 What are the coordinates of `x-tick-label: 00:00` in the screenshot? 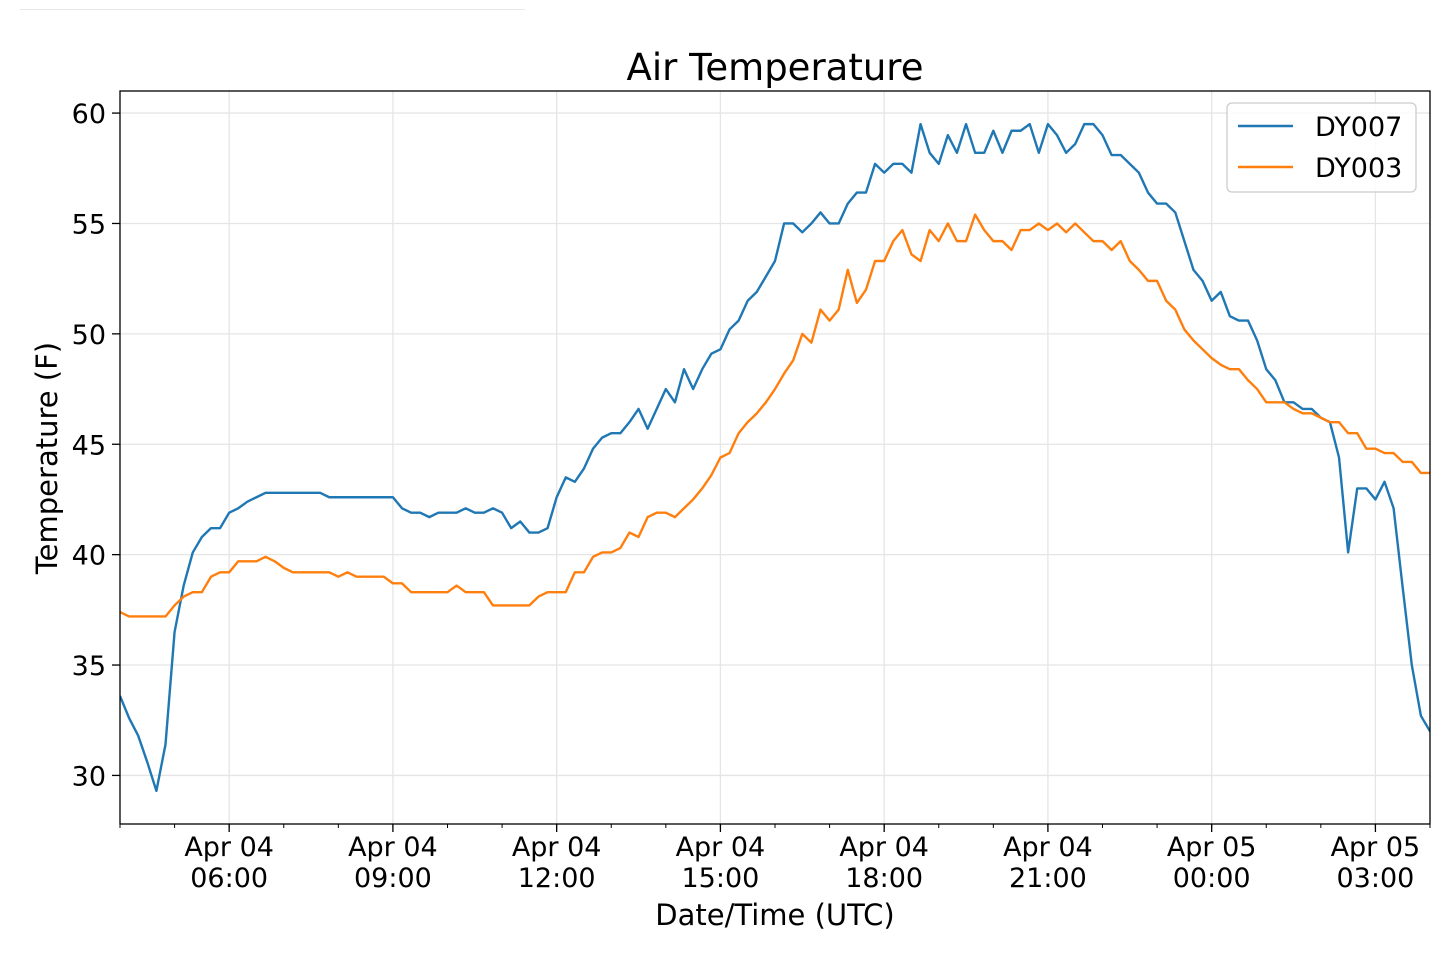 It's located at (1212, 878).